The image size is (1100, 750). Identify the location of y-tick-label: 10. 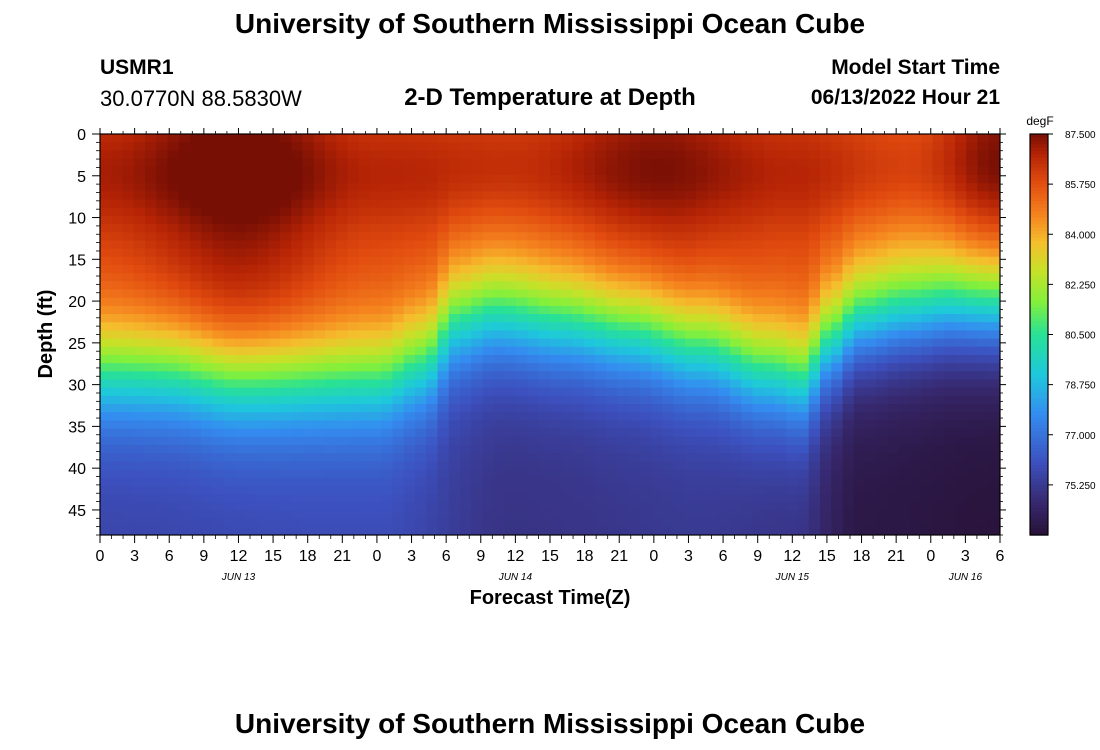
(77, 219).